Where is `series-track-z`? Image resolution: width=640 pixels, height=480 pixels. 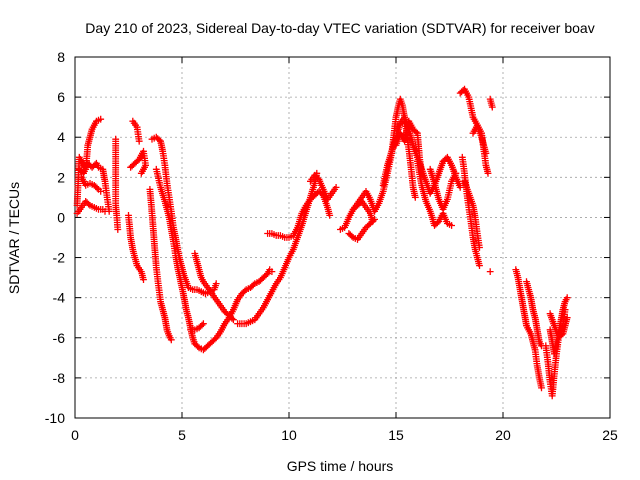
series-track-z is located at coordinates (480, 149).